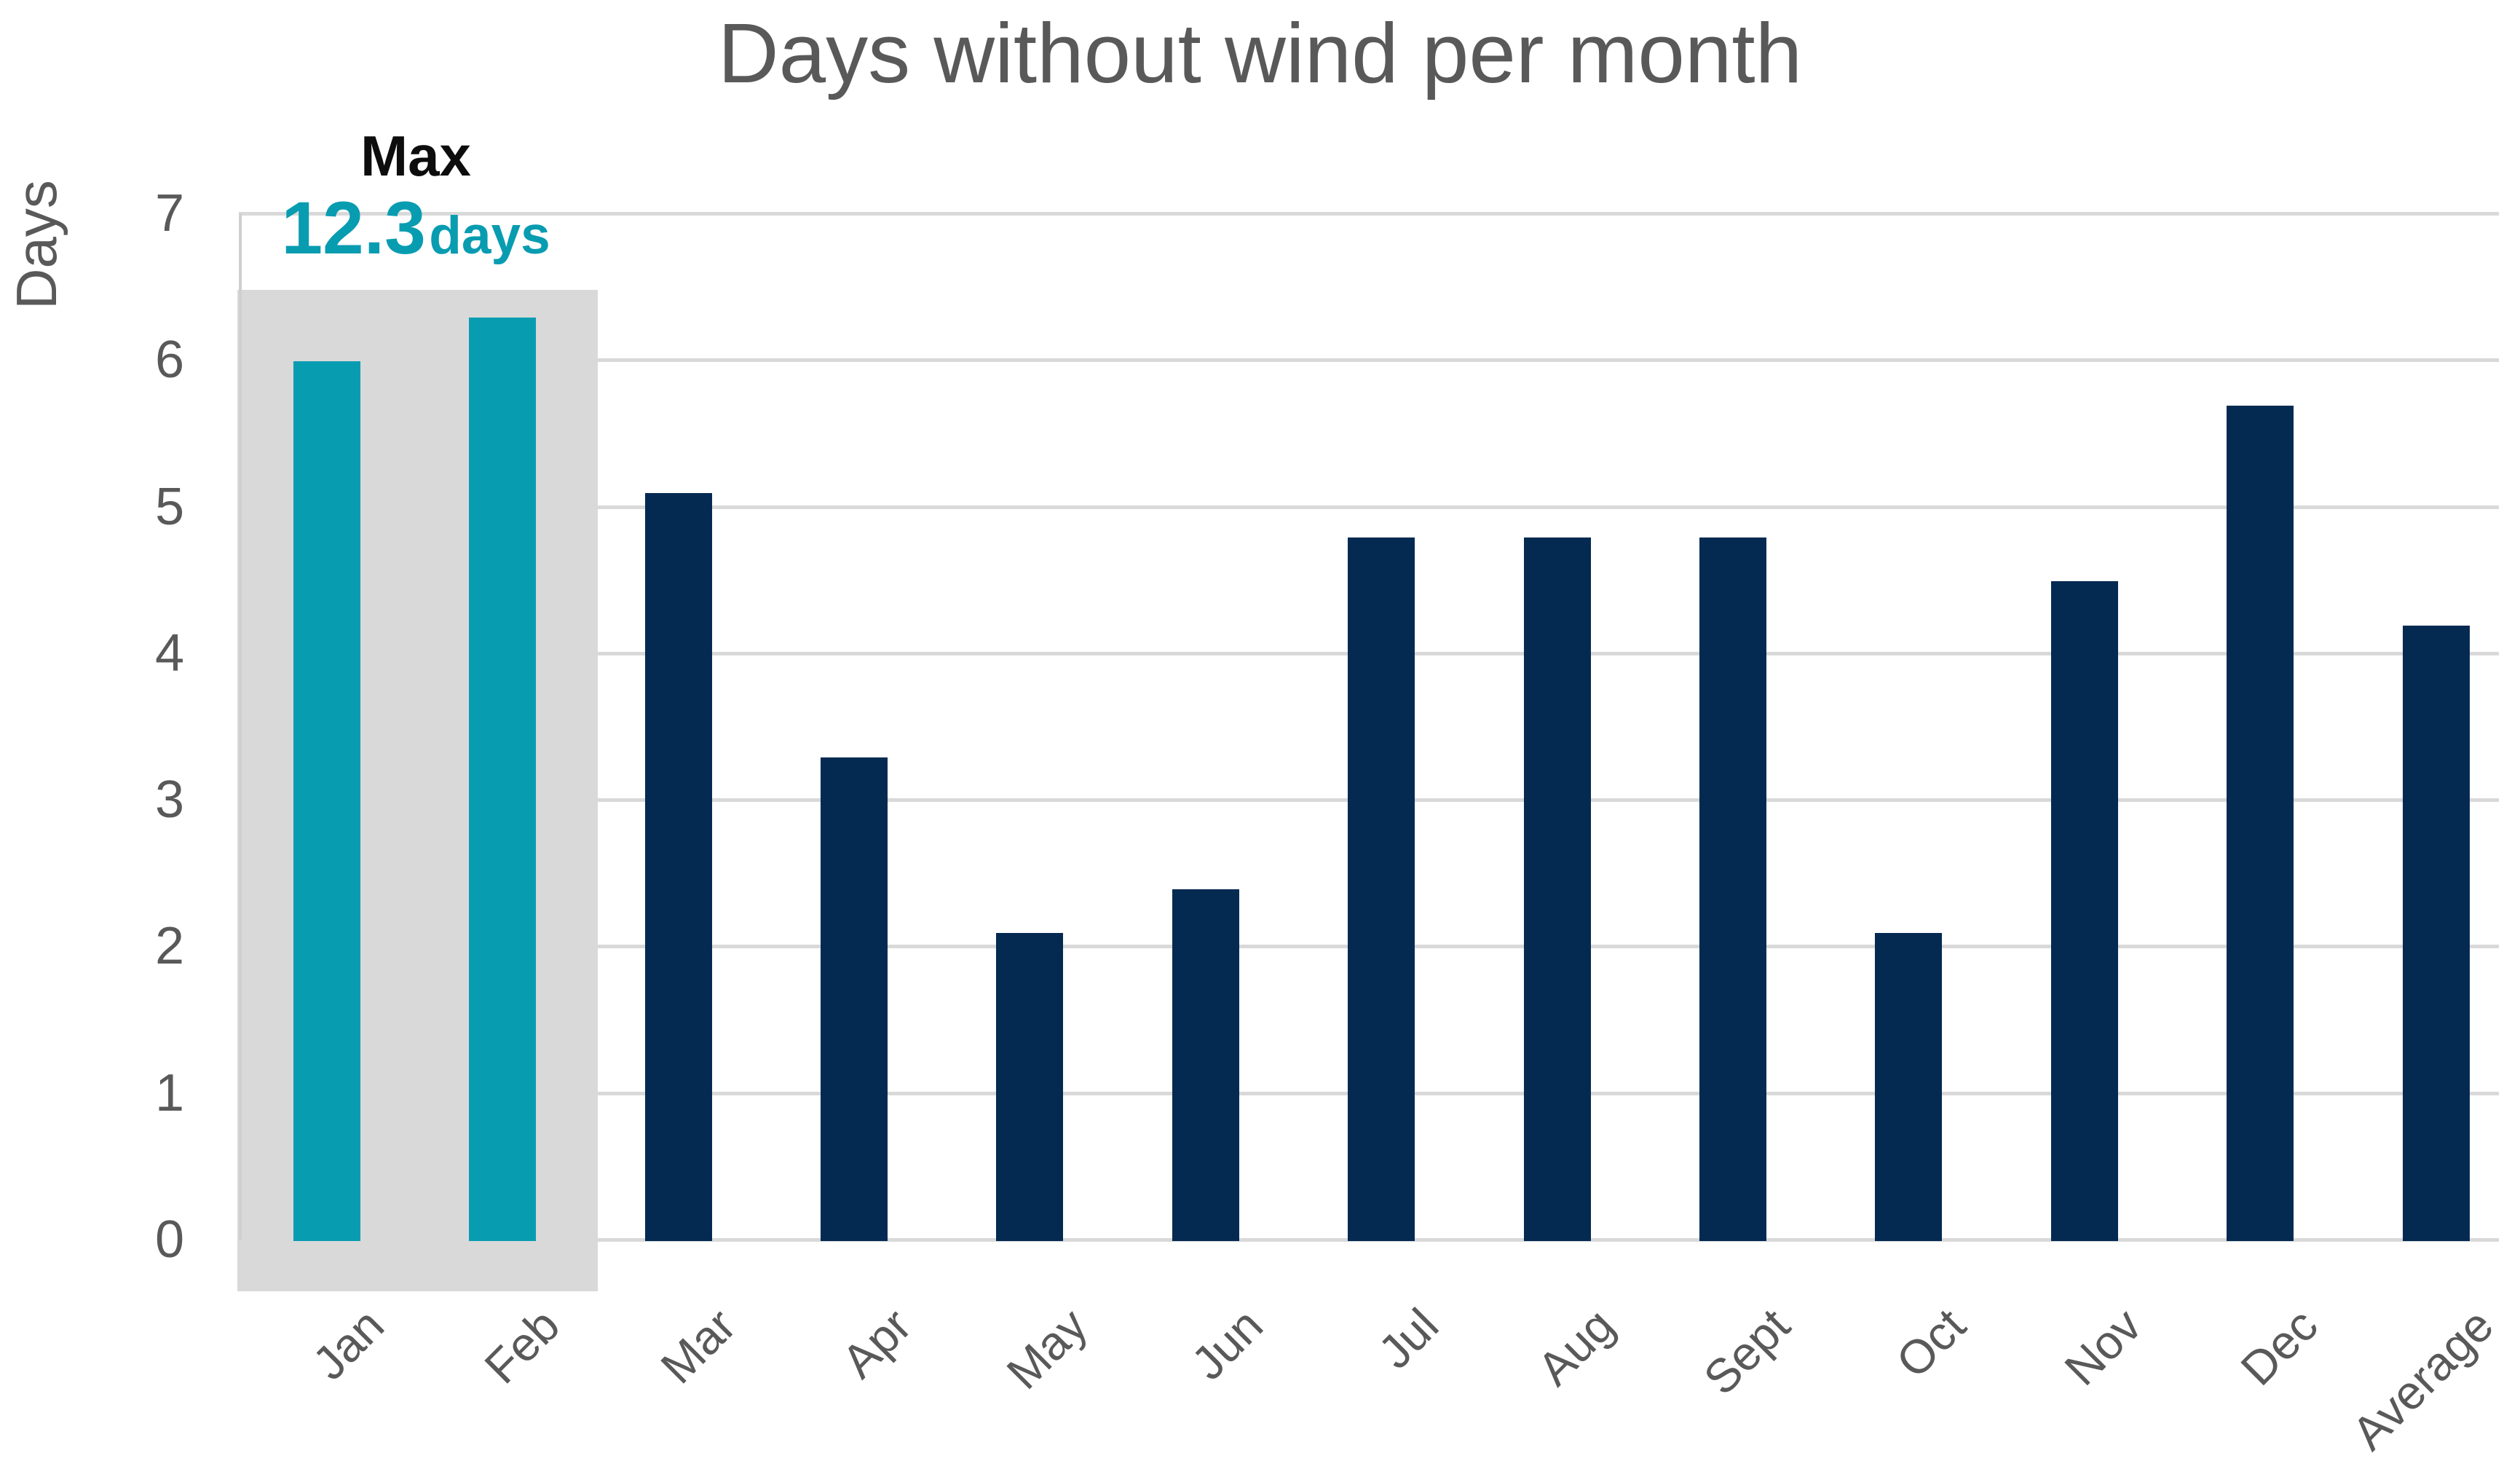 This screenshot has width=2520, height=1469. I want to click on x-label-jul: Jul, so click(1408, 1338).